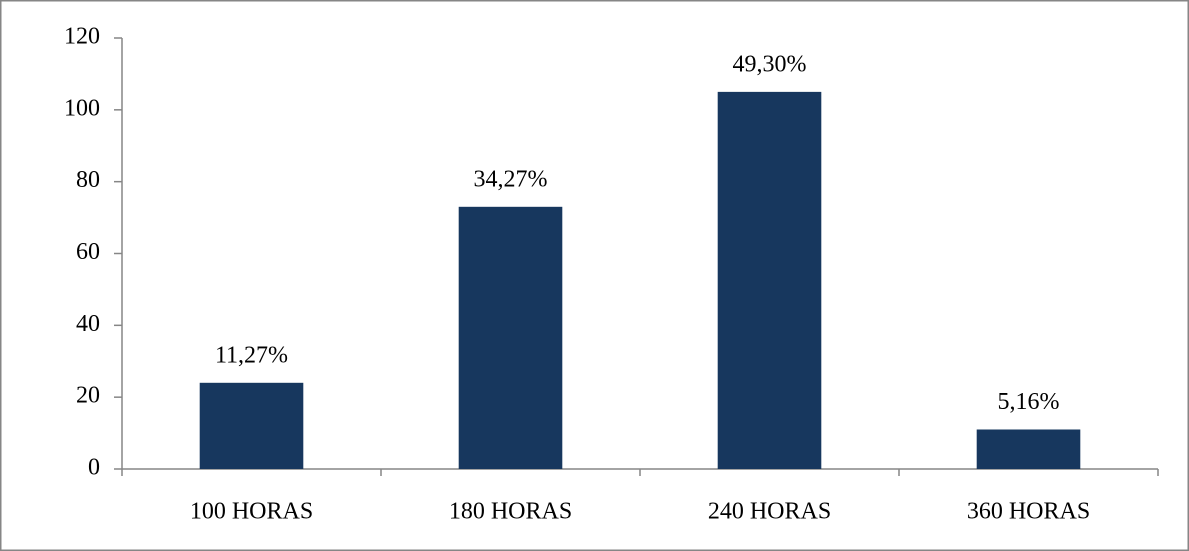 The width and height of the screenshot is (1189, 551). I want to click on y-tick-label: 20, so click(88, 396).